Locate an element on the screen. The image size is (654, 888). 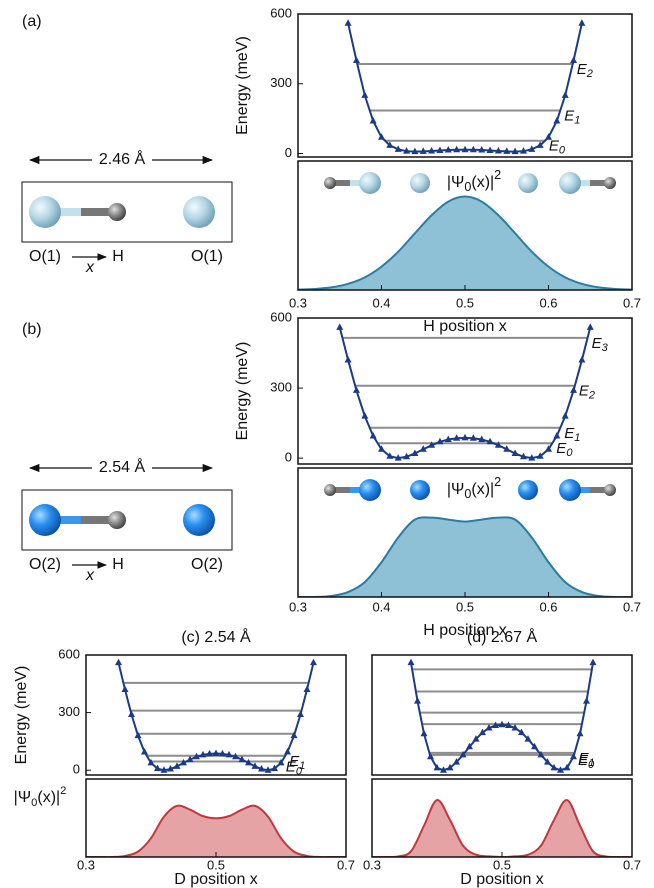
diagram-b: (b) 2.54 Å O(2) x H O(2) is located at coordinates (127, 452).